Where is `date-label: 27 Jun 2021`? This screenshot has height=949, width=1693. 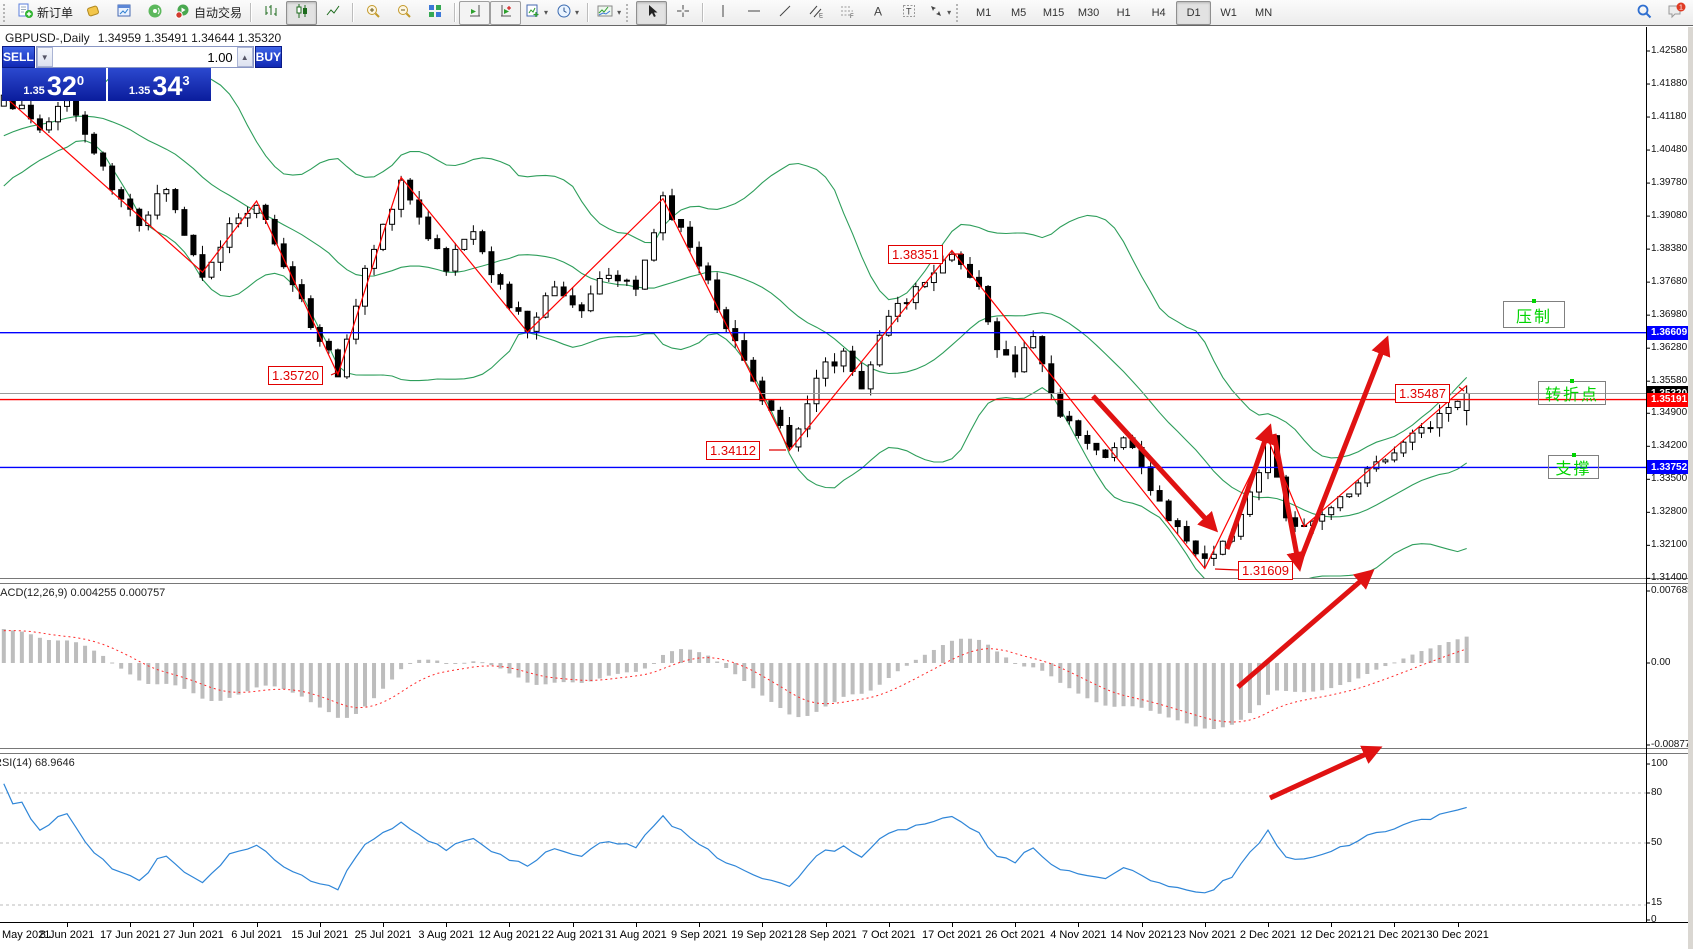
date-label: 27 Jun 2021 is located at coordinates (193, 935).